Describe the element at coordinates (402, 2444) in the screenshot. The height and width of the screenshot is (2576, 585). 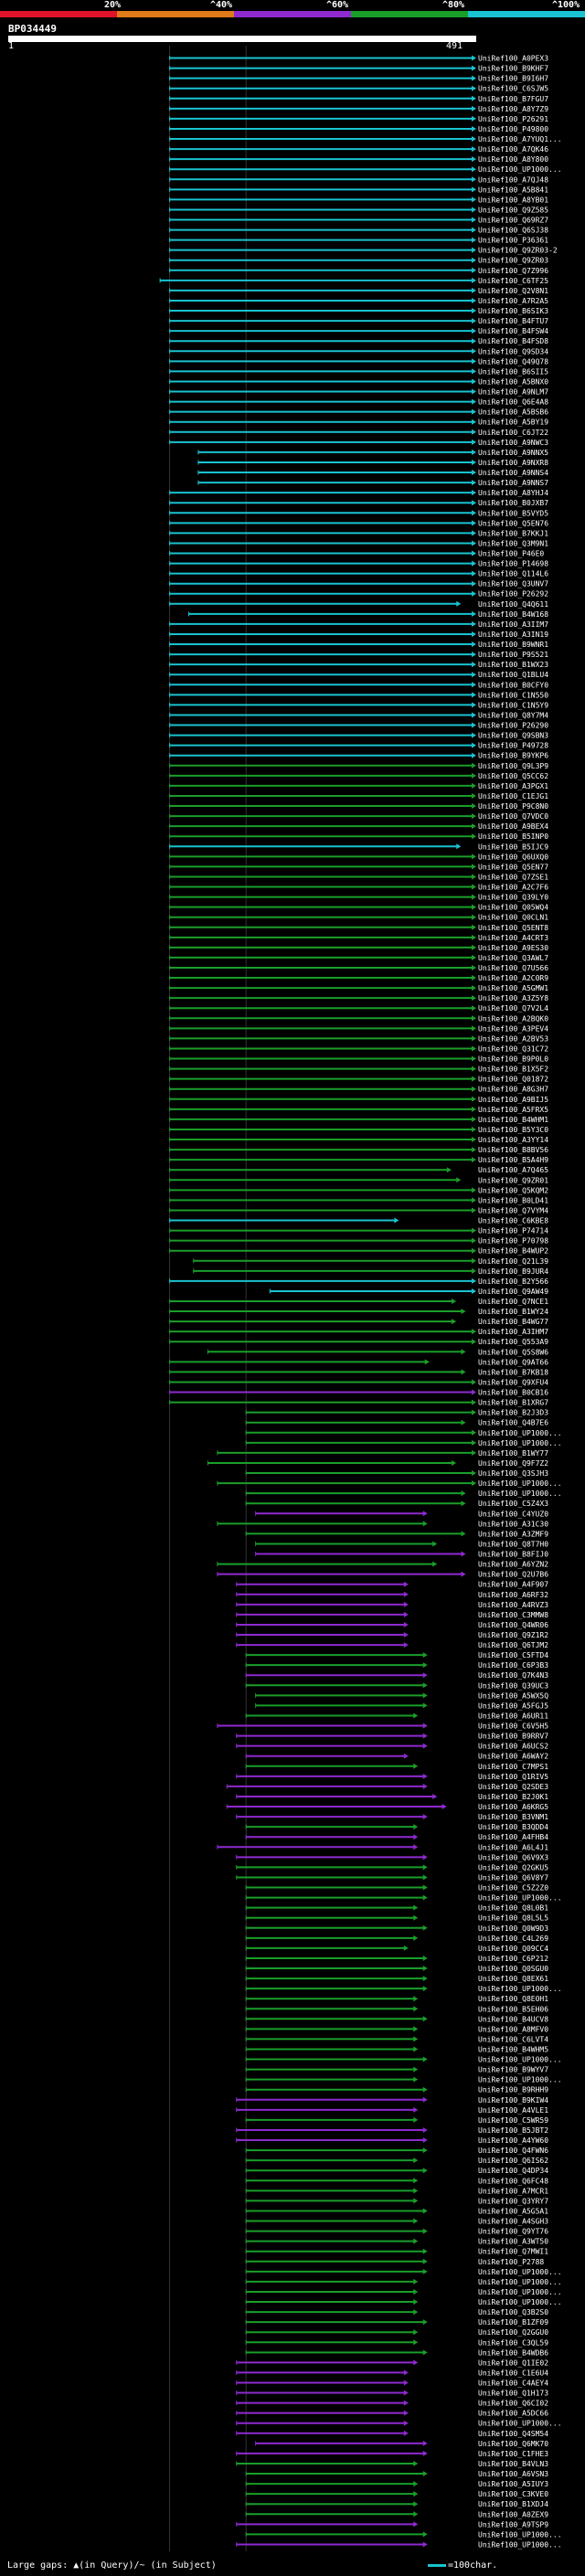
I see `hit-row: UniRef100_Q6MK70` at that location.